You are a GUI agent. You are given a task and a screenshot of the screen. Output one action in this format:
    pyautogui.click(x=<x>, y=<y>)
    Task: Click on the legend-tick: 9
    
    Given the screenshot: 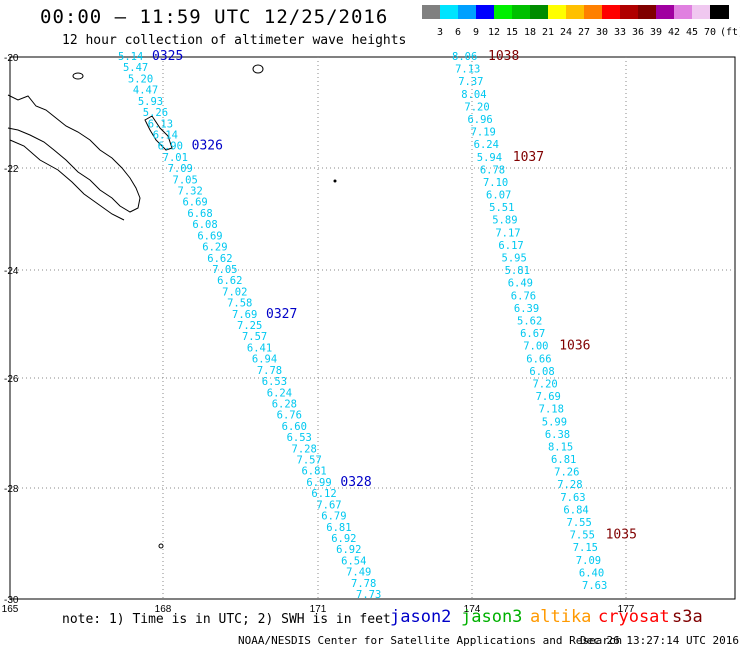 What is the action you would take?
    pyautogui.click(x=476, y=32)
    